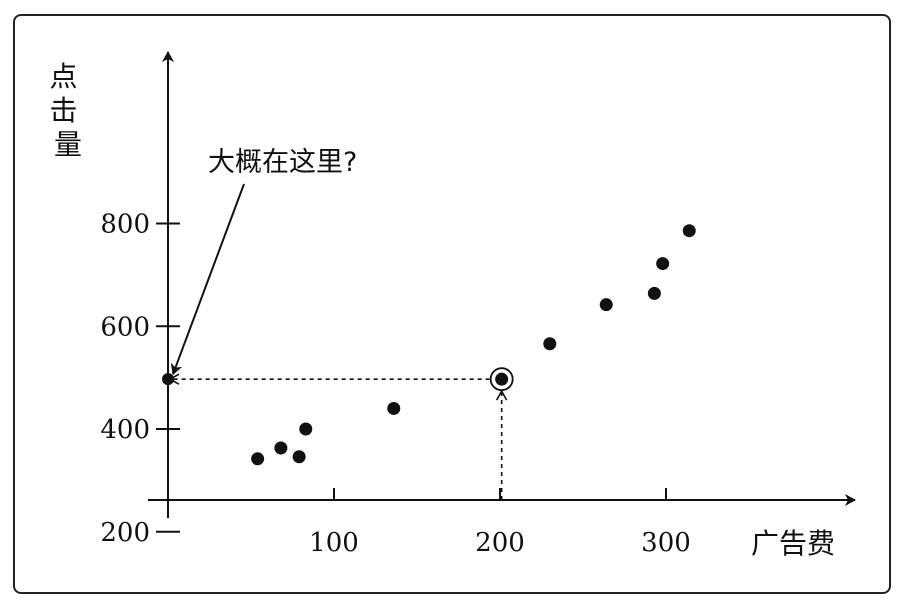 The height and width of the screenshot is (609, 906). I want to click on y-tick-label: 600, so click(125, 327).